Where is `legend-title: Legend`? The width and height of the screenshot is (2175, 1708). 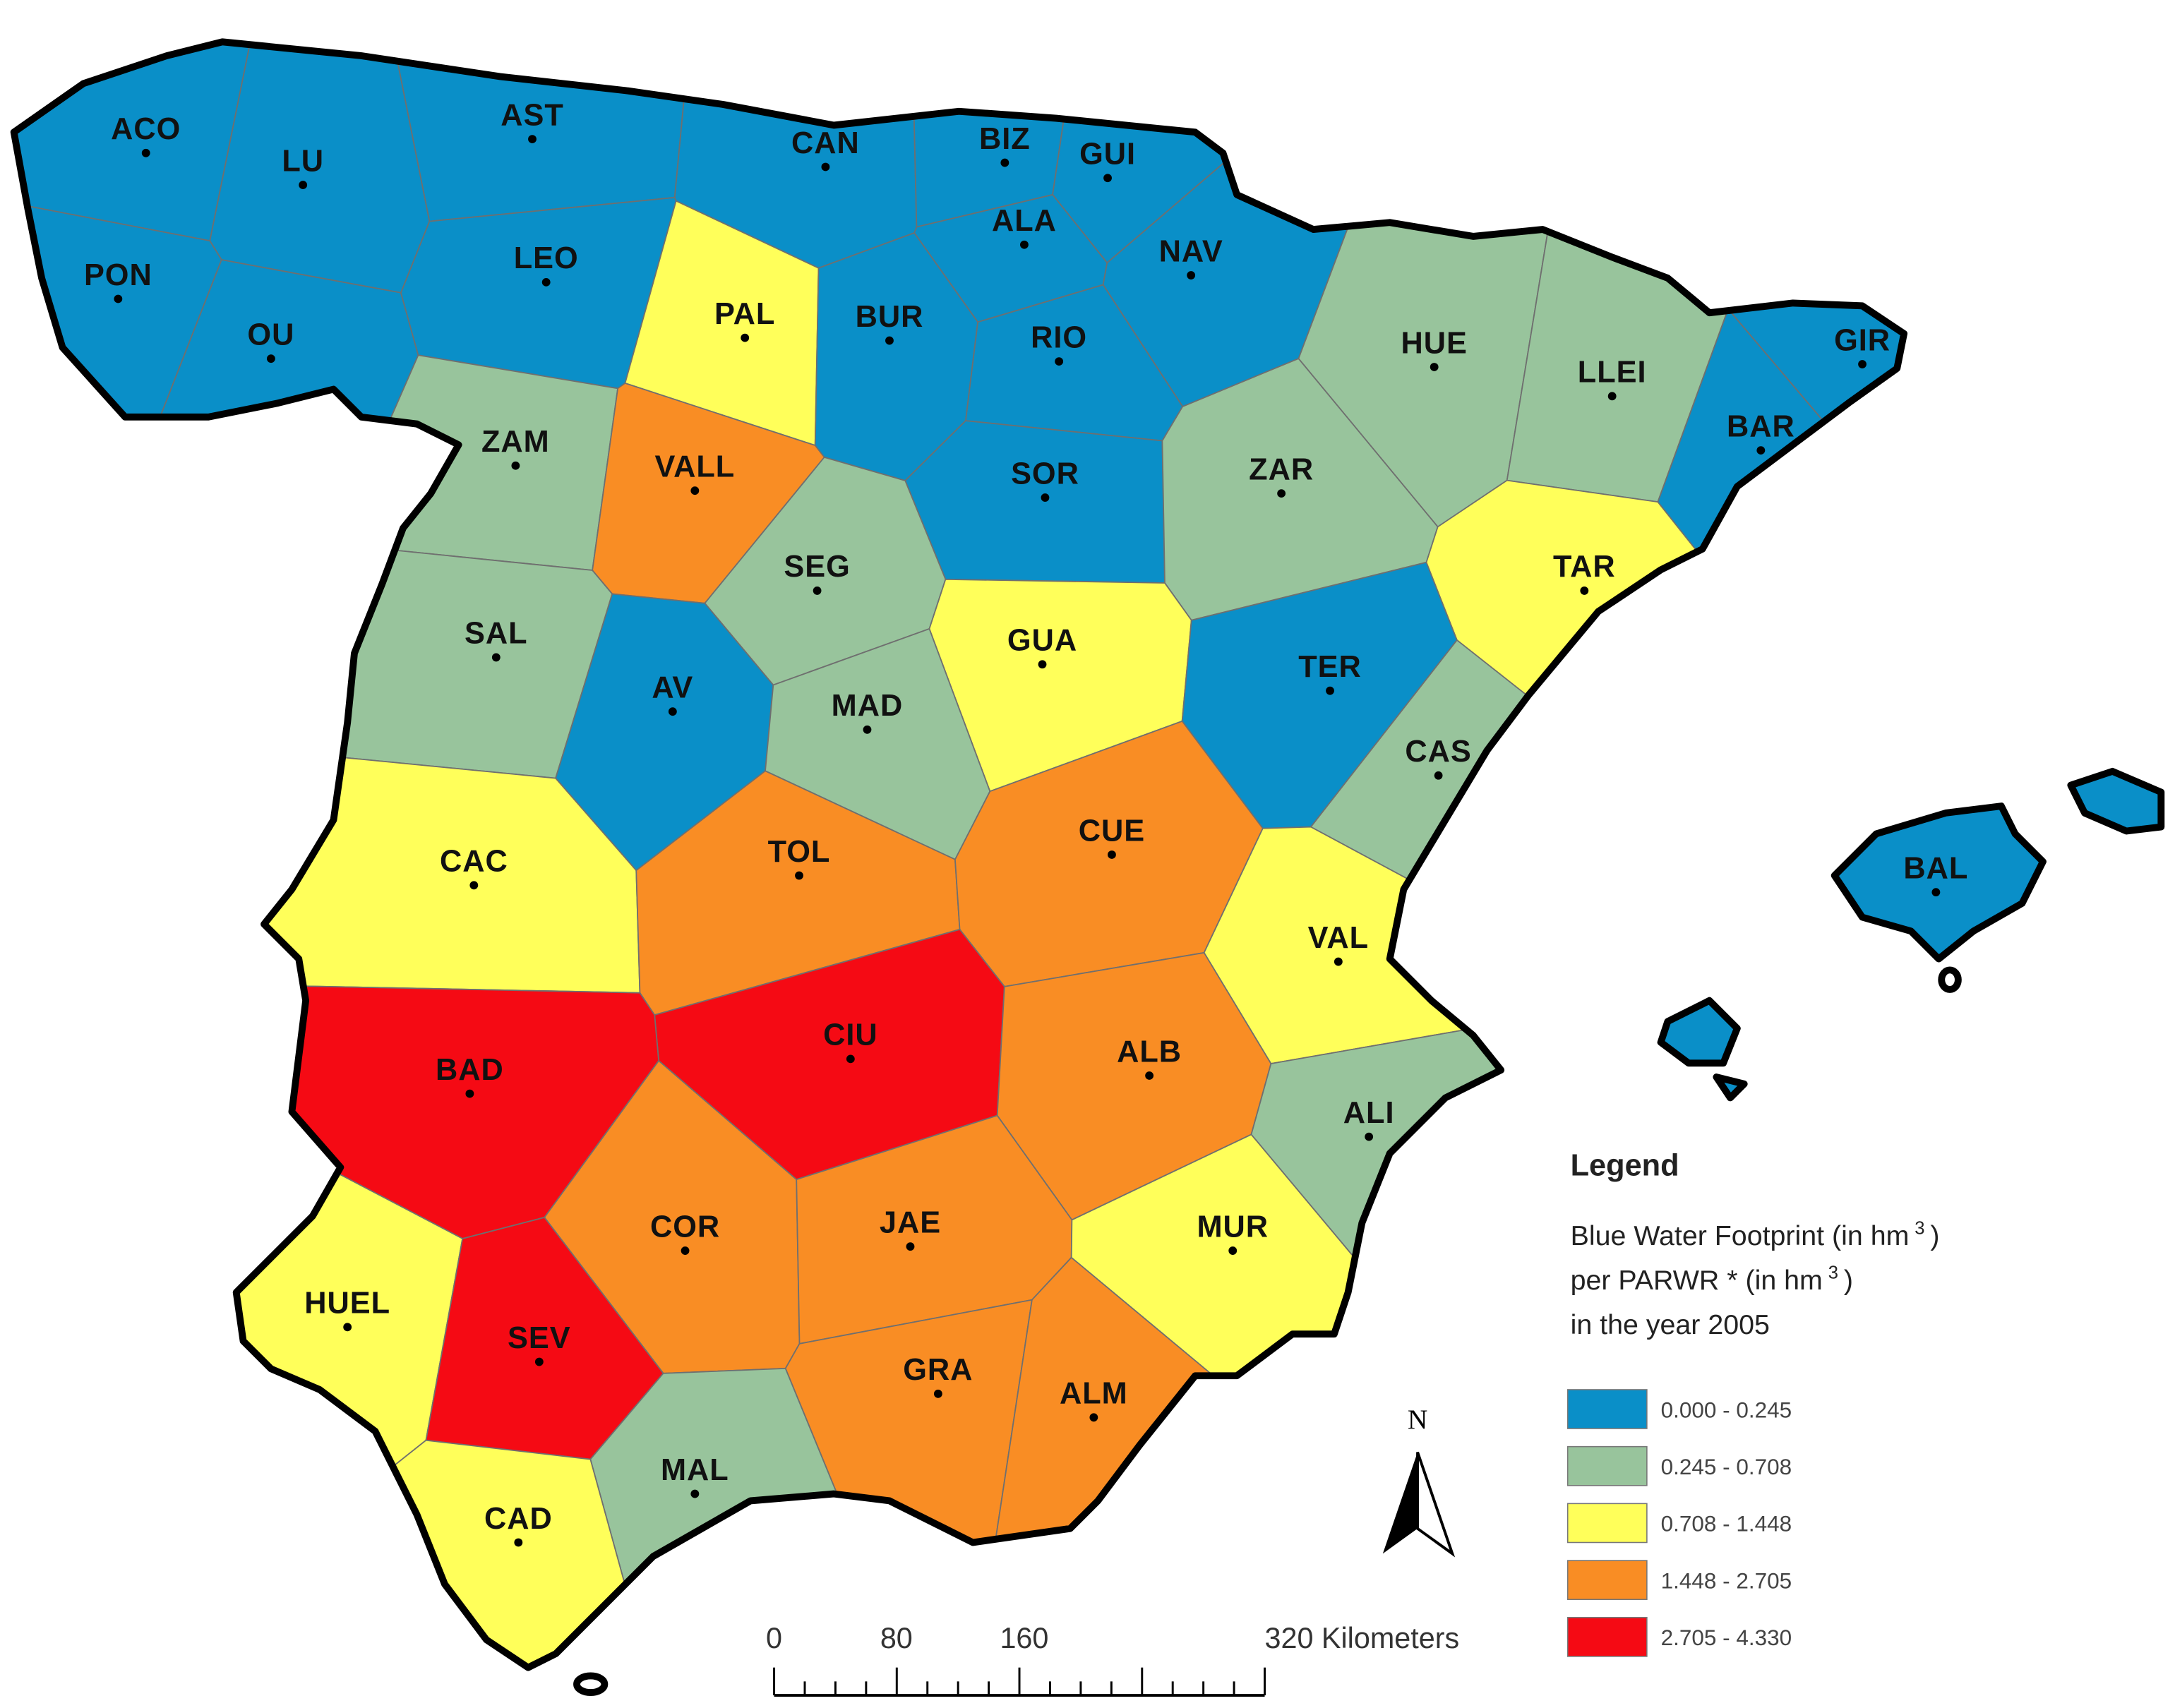
legend-title: Legend is located at coordinates (1625, 1166).